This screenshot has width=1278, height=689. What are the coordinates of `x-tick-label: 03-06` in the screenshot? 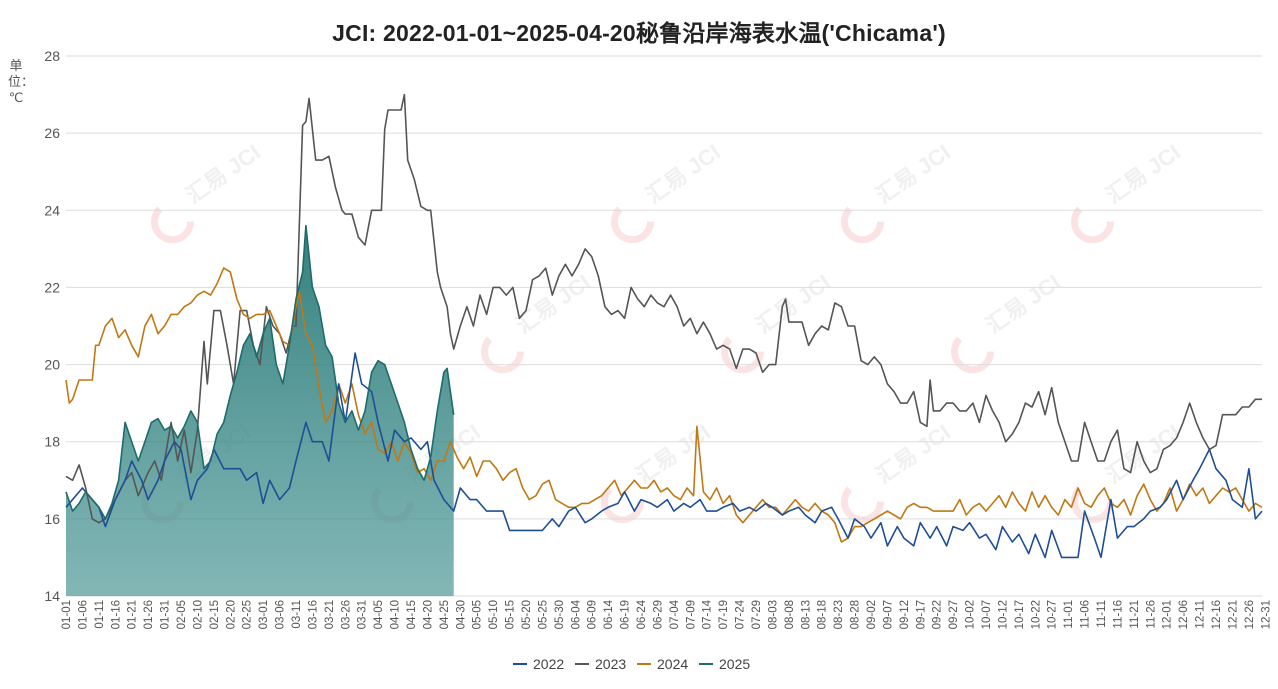 It's located at (281, 614).